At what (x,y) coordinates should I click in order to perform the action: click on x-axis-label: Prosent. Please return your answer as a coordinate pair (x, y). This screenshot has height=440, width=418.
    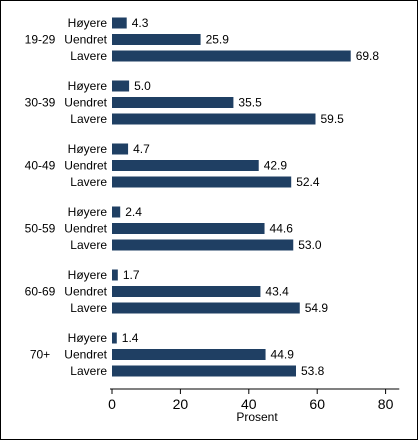
    Looking at the image, I should click on (257, 417).